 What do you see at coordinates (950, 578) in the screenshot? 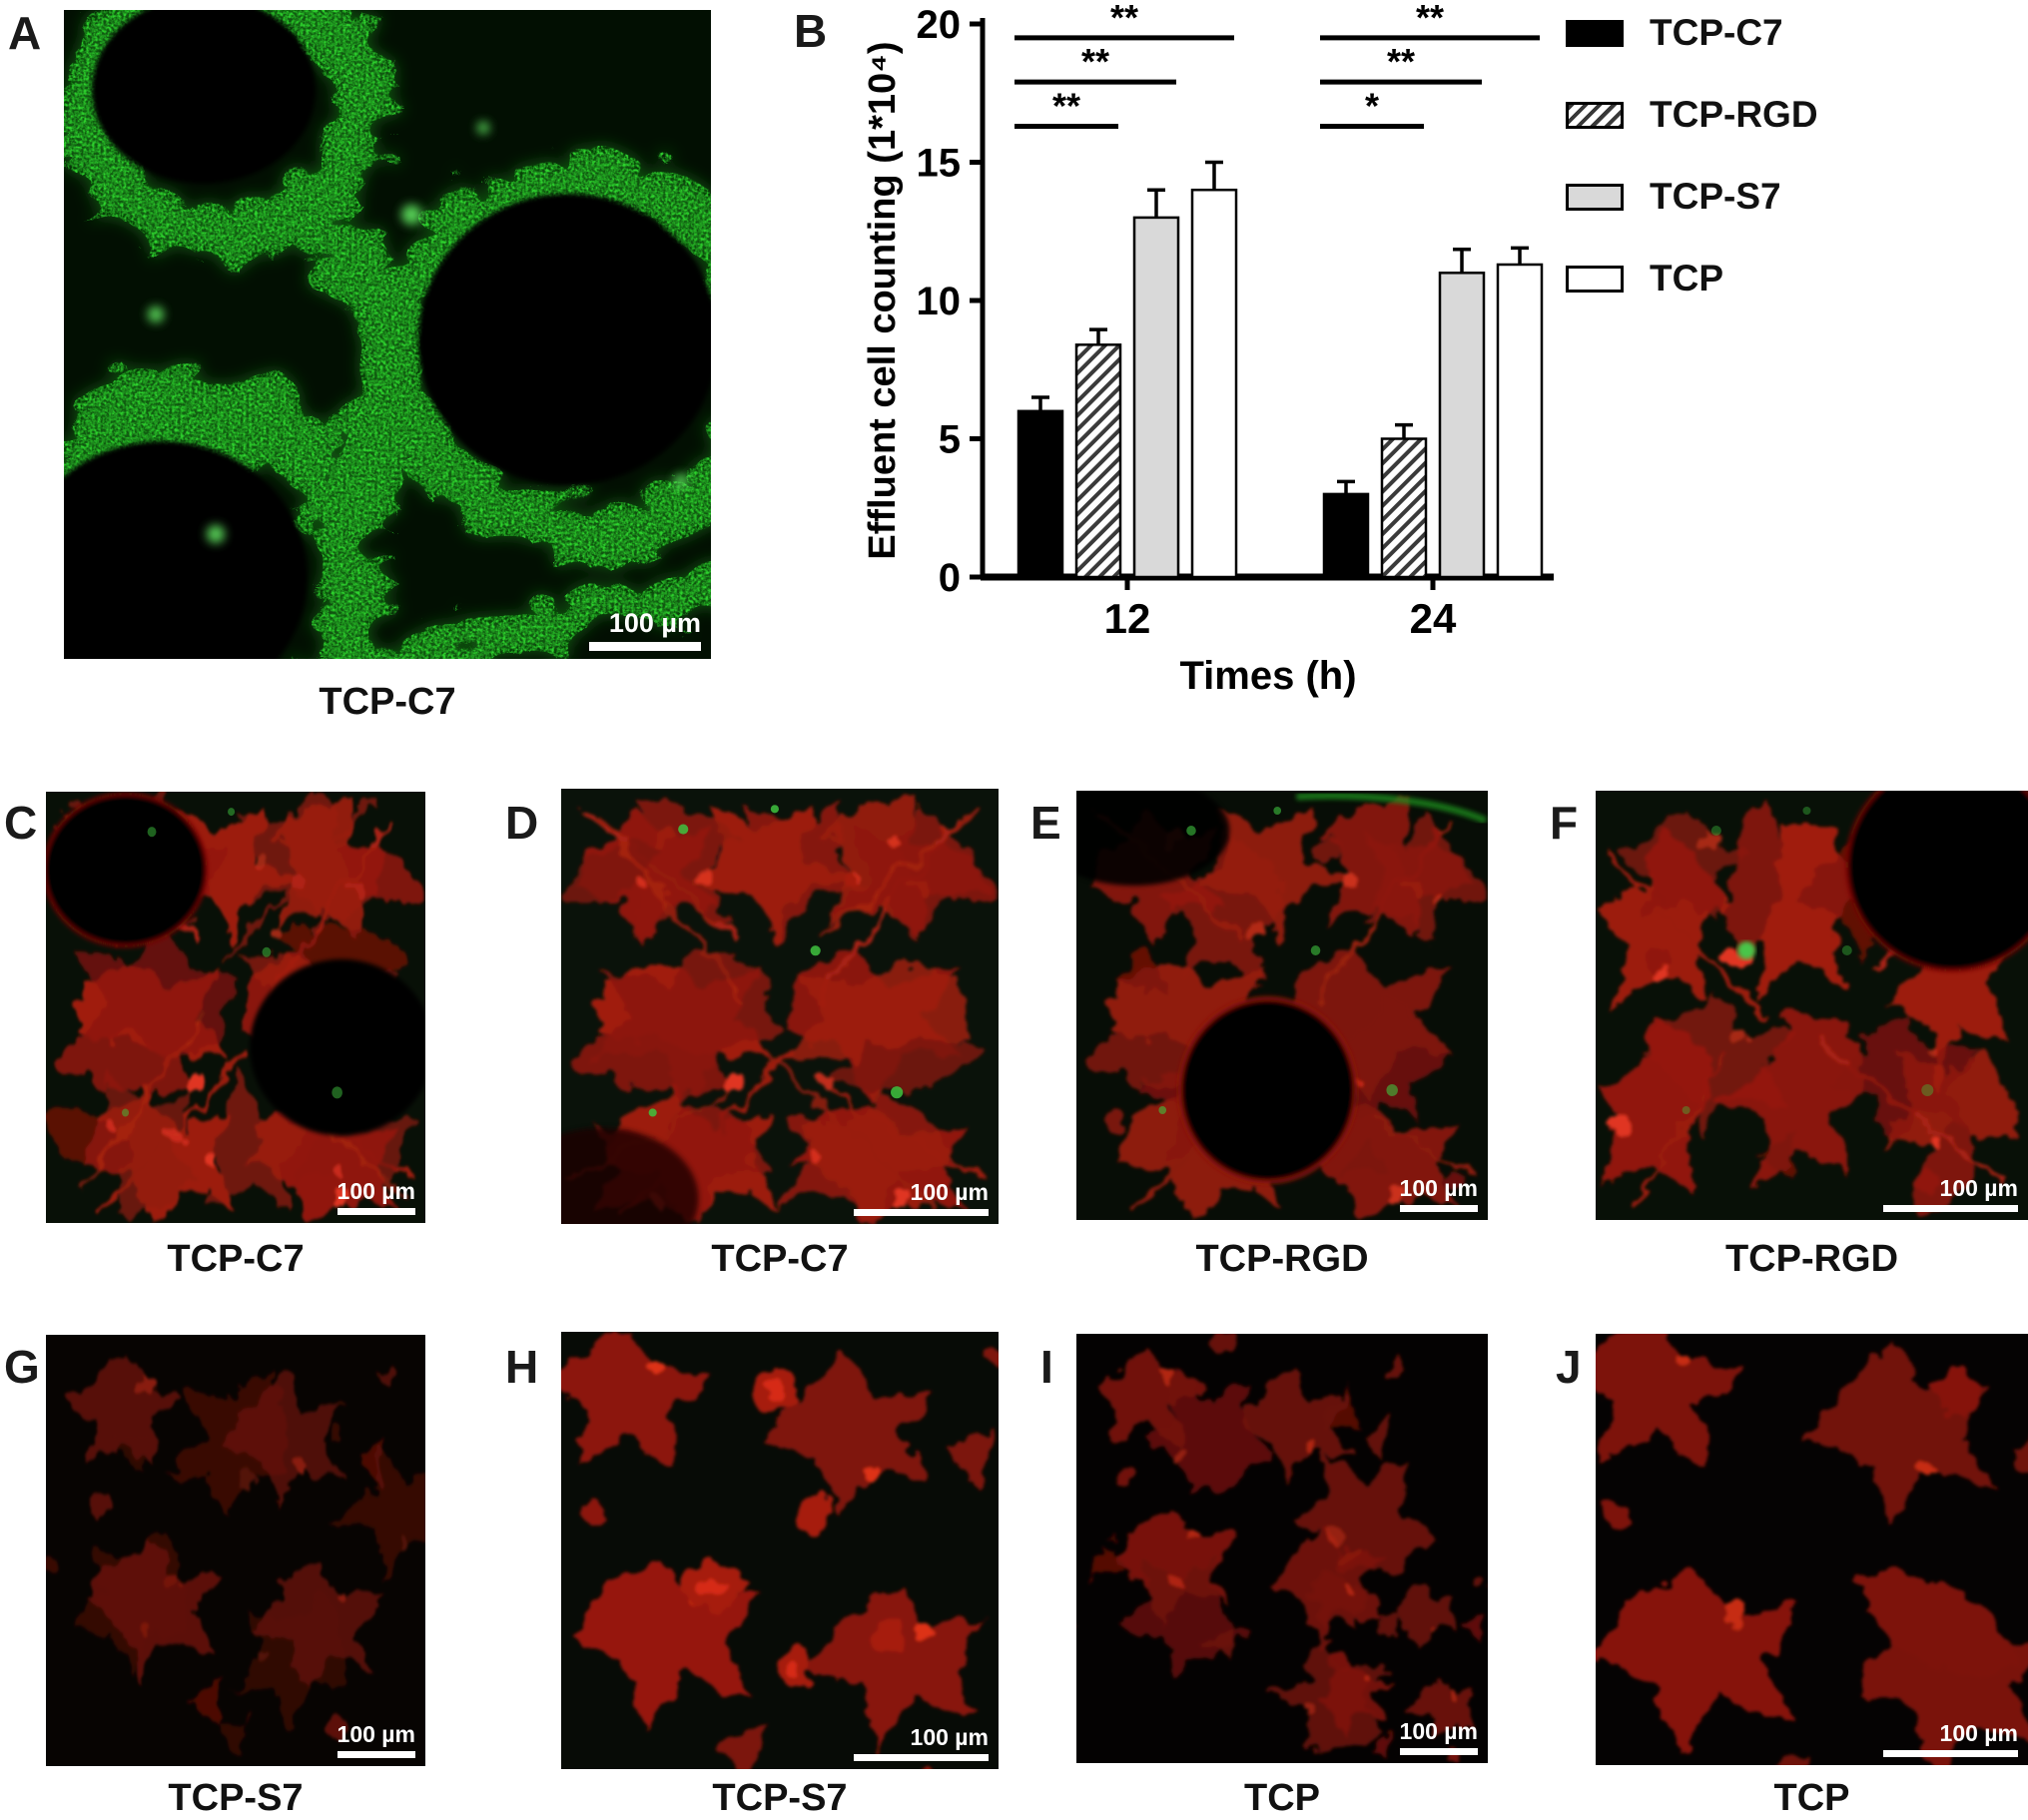
I see `svg-text: 0` at bounding box center [950, 578].